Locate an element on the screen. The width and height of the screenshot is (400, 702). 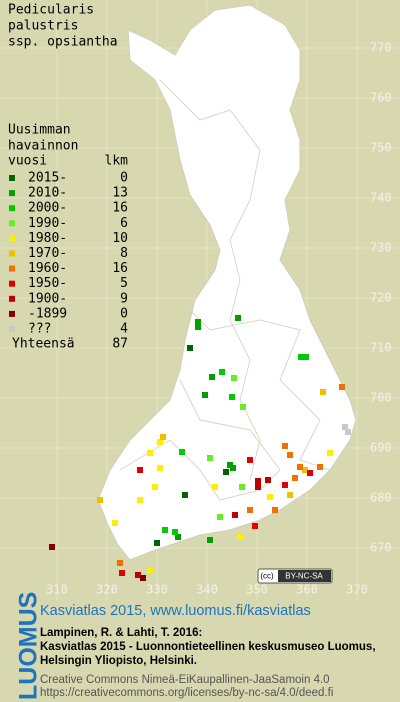
citation: Helsingin Yliopisto, Helsinki. is located at coordinates (118, 661).